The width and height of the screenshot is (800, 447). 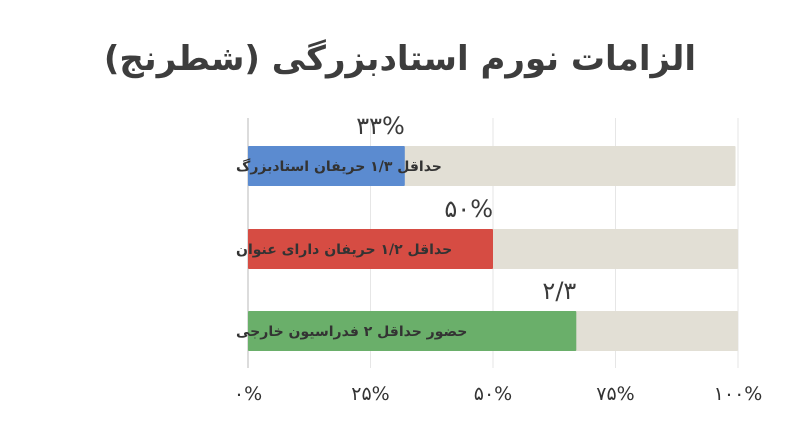 I want to click on data-label: ۵۰%, so click(x=468, y=209).